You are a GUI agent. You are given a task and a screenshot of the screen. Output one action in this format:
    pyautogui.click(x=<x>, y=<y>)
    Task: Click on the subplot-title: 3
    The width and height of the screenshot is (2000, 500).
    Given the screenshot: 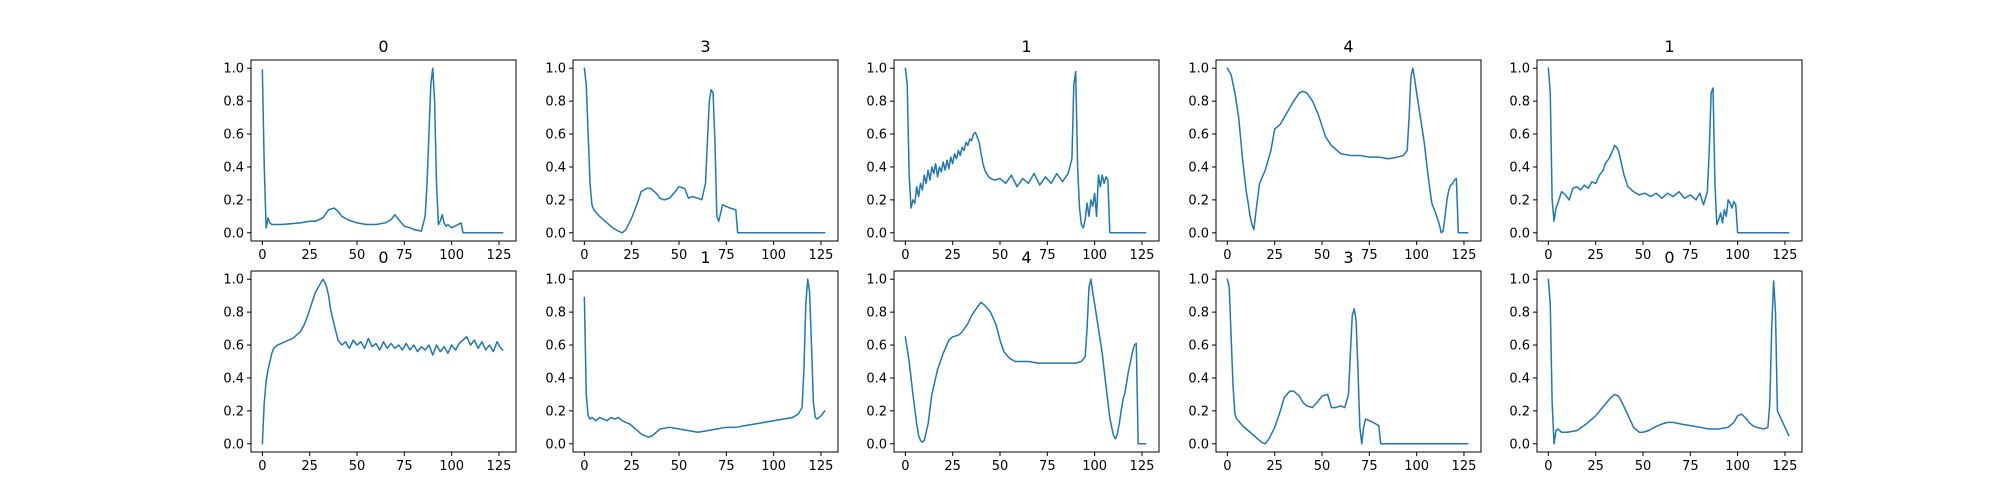 What is the action you would take?
    pyautogui.click(x=1348, y=257)
    